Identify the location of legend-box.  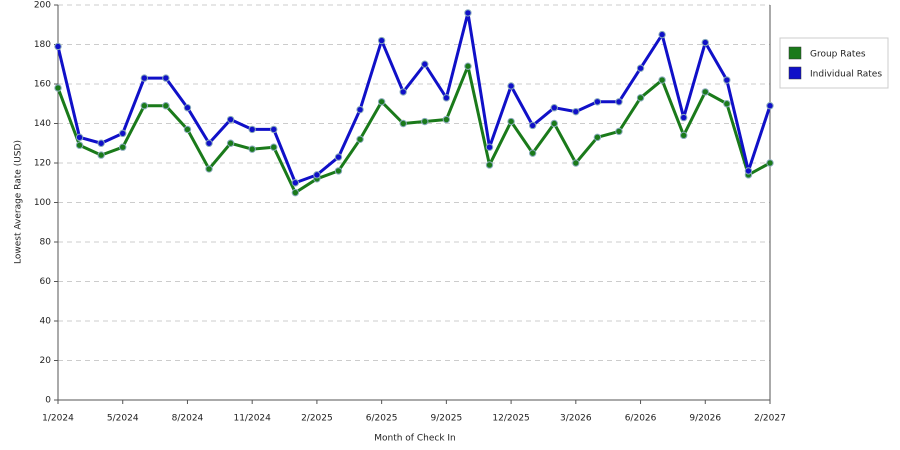
(834, 63).